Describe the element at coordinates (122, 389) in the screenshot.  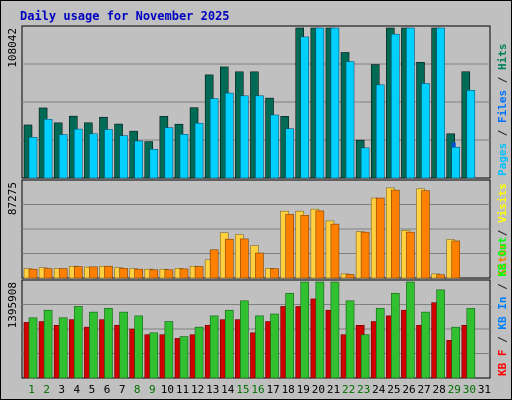
I see `day-label: 7` at that location.